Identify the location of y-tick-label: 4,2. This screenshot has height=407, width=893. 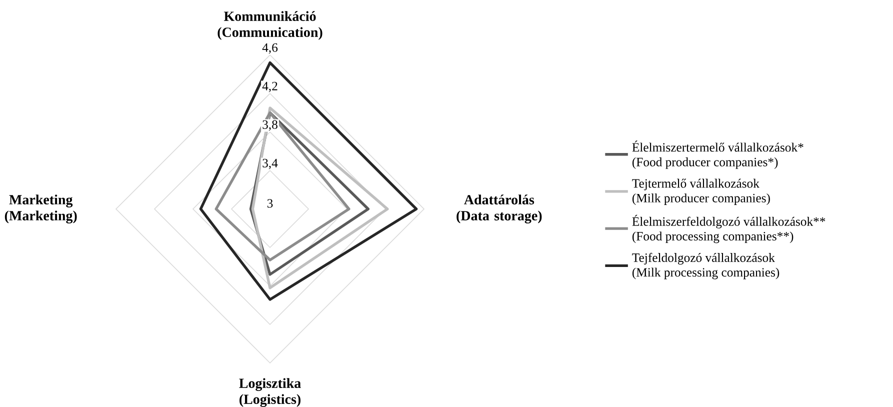
(270, 87).